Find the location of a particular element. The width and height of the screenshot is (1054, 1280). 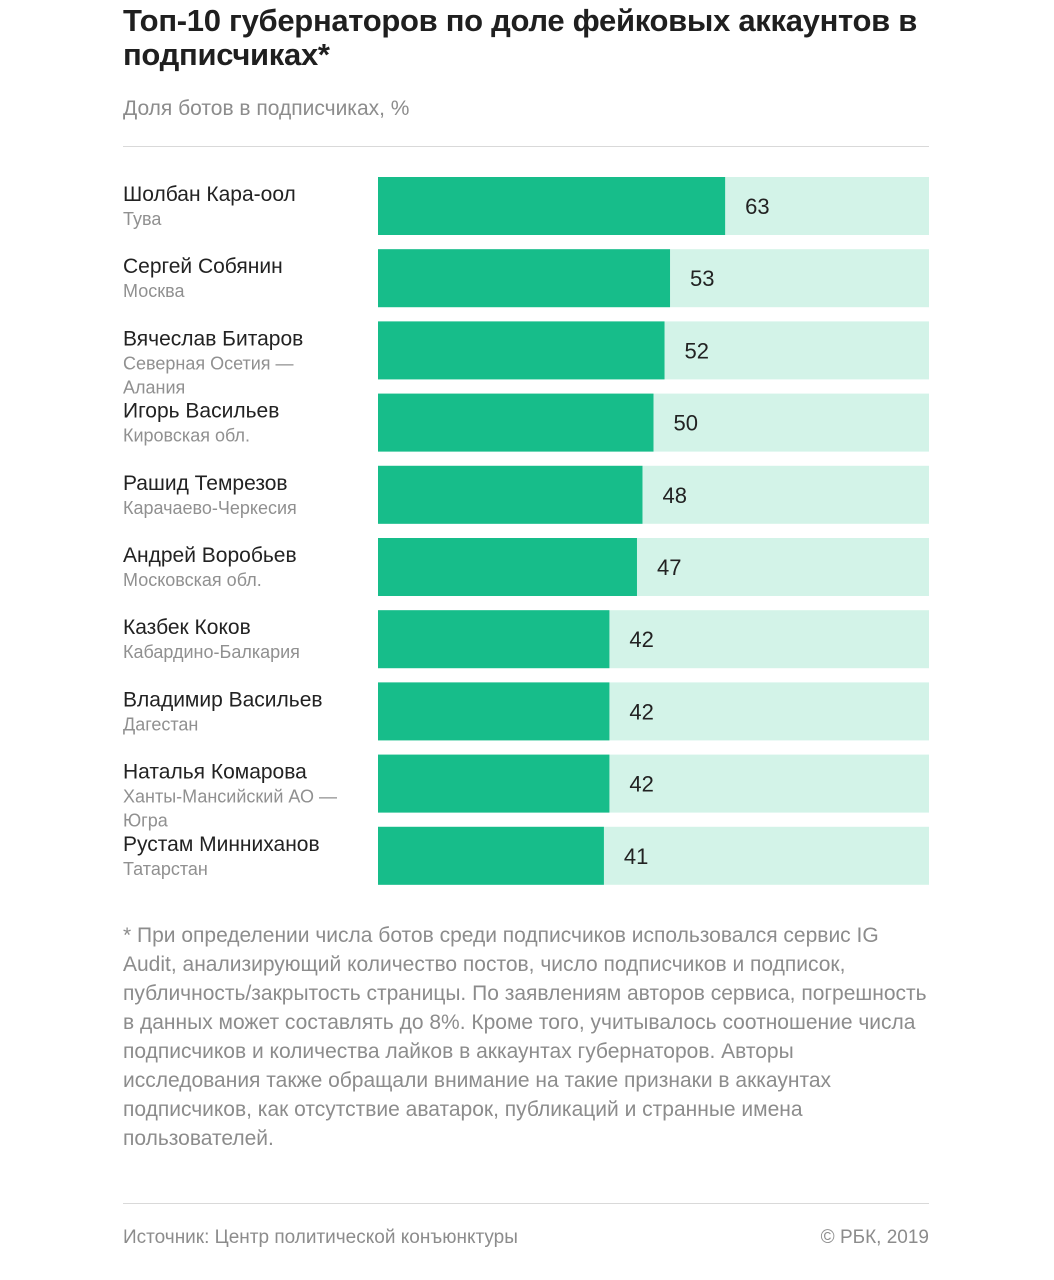

chart-subtitle: Доля ботов в подписчиках, % is located at coordinates (266, 108).